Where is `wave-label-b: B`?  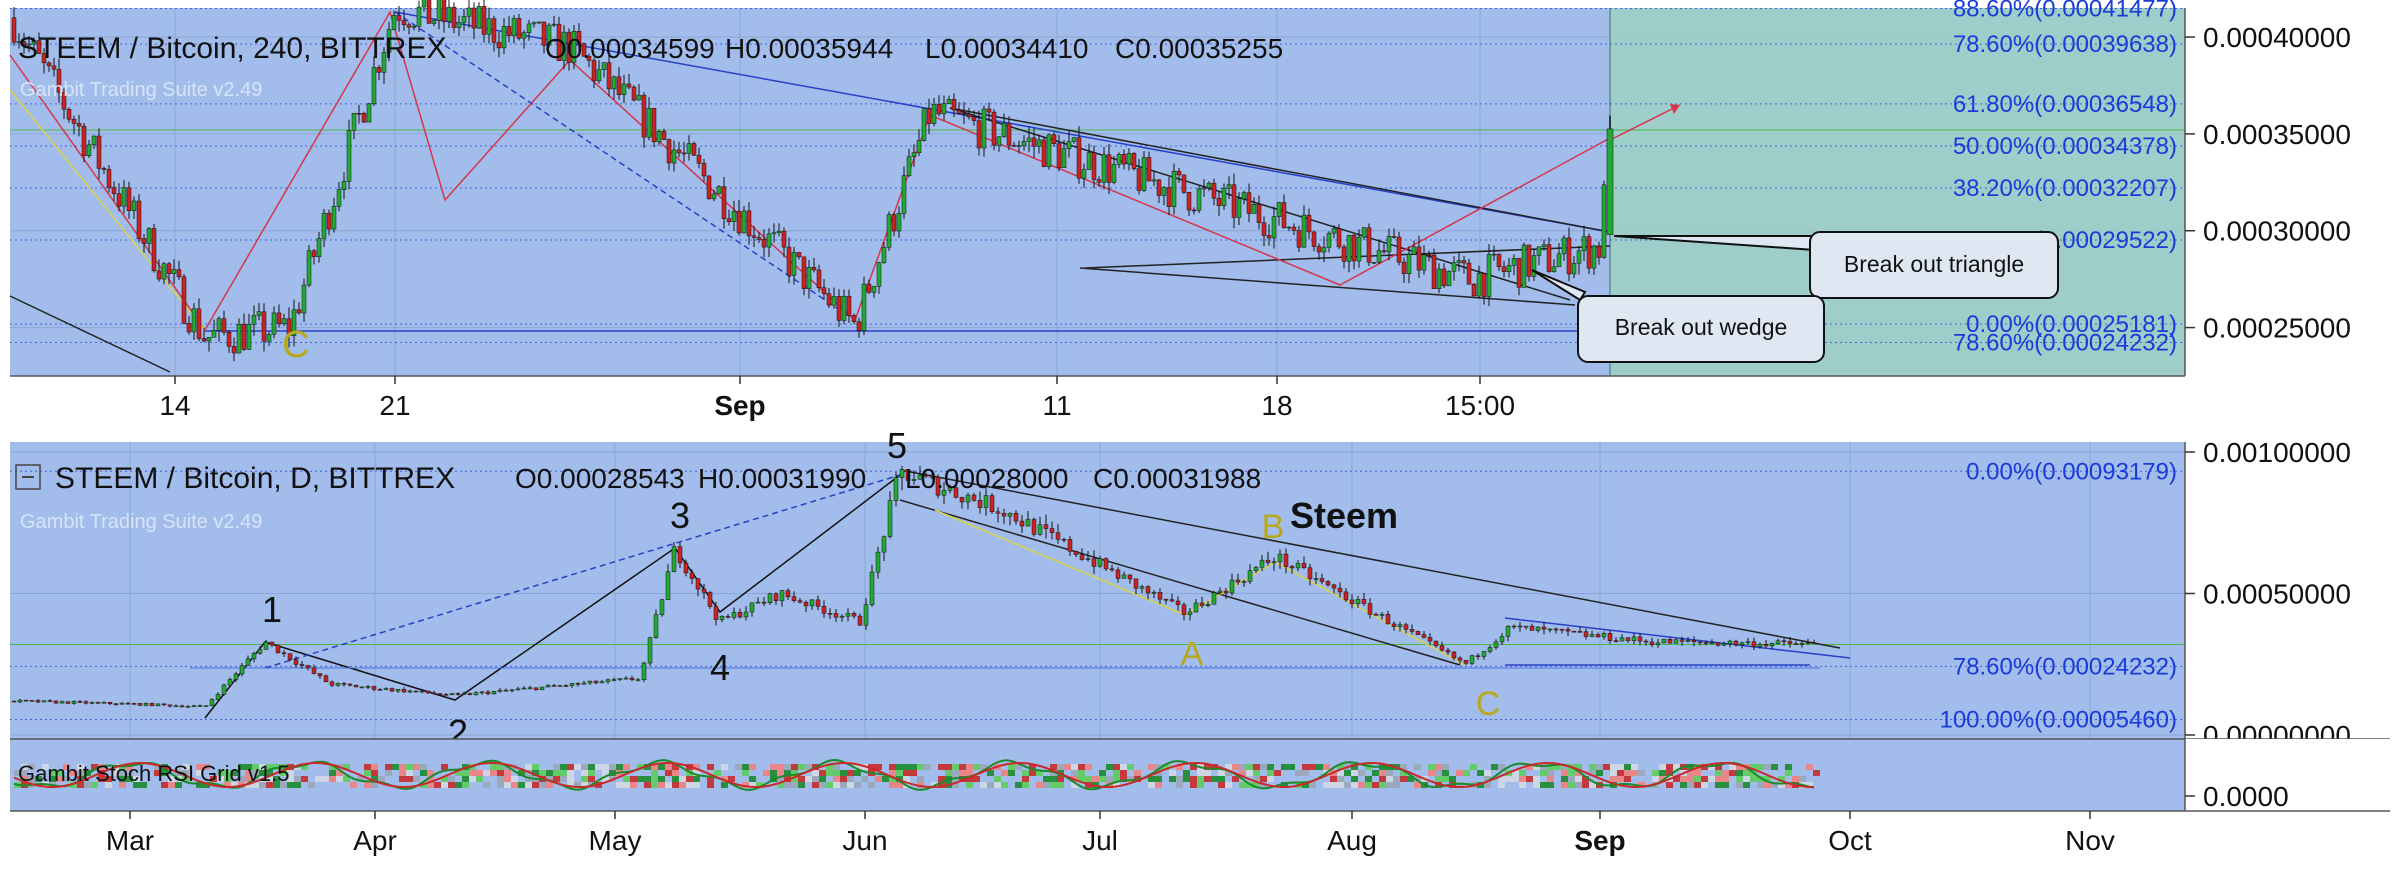
wave-label-b: B is located at coordinates (1273, 527).